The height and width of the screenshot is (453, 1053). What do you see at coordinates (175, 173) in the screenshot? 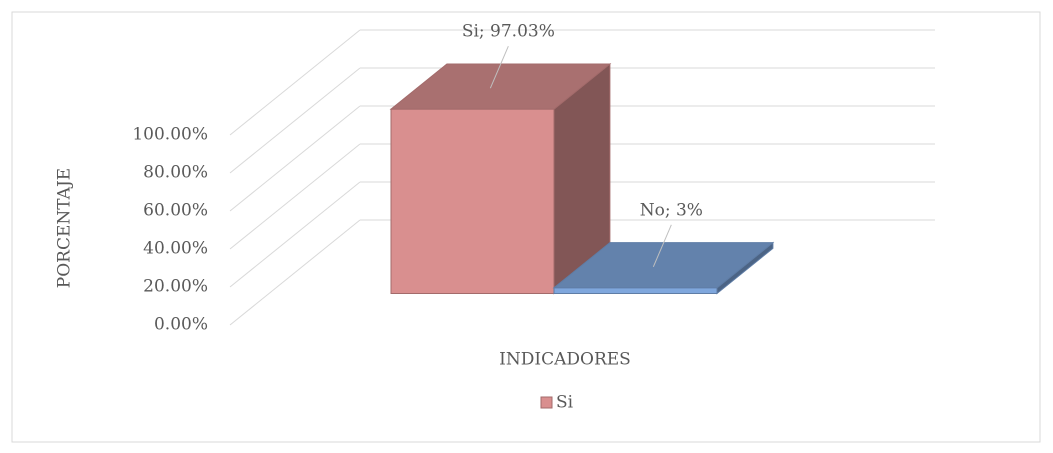
I see `y-tick-label: 80.00%` at bounding box center [175, 173].